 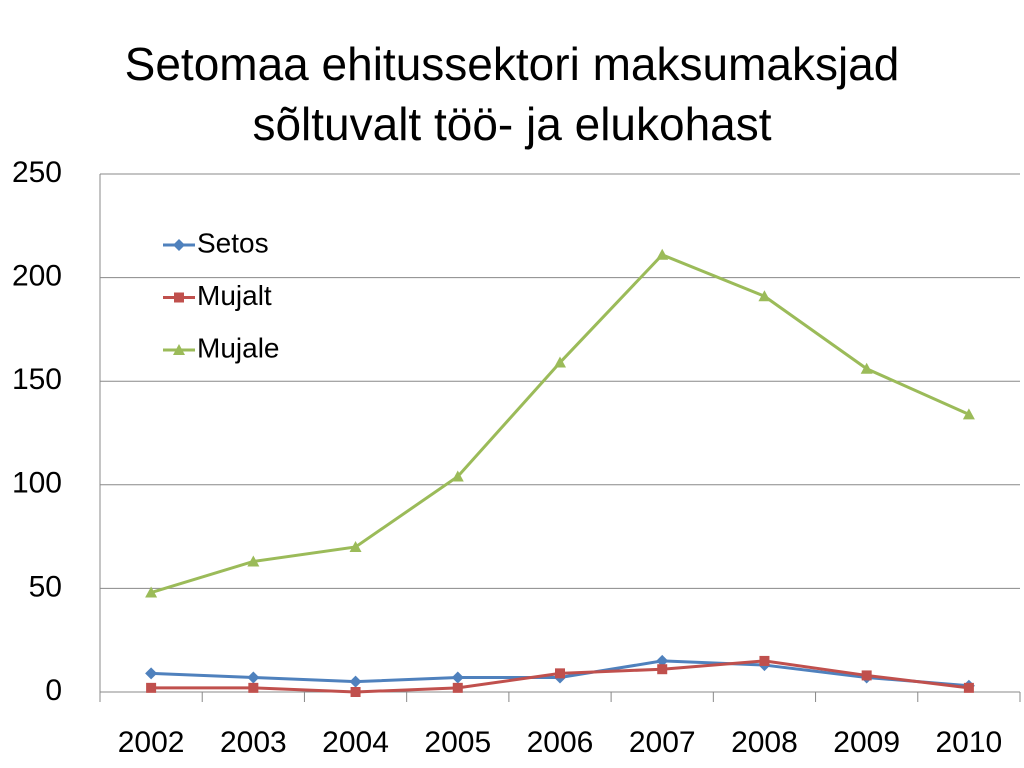 What do you see at coordinates (253, 742) in the screenshot?
I see `x-tick-label: 2003` at bounding box center [253, 742].